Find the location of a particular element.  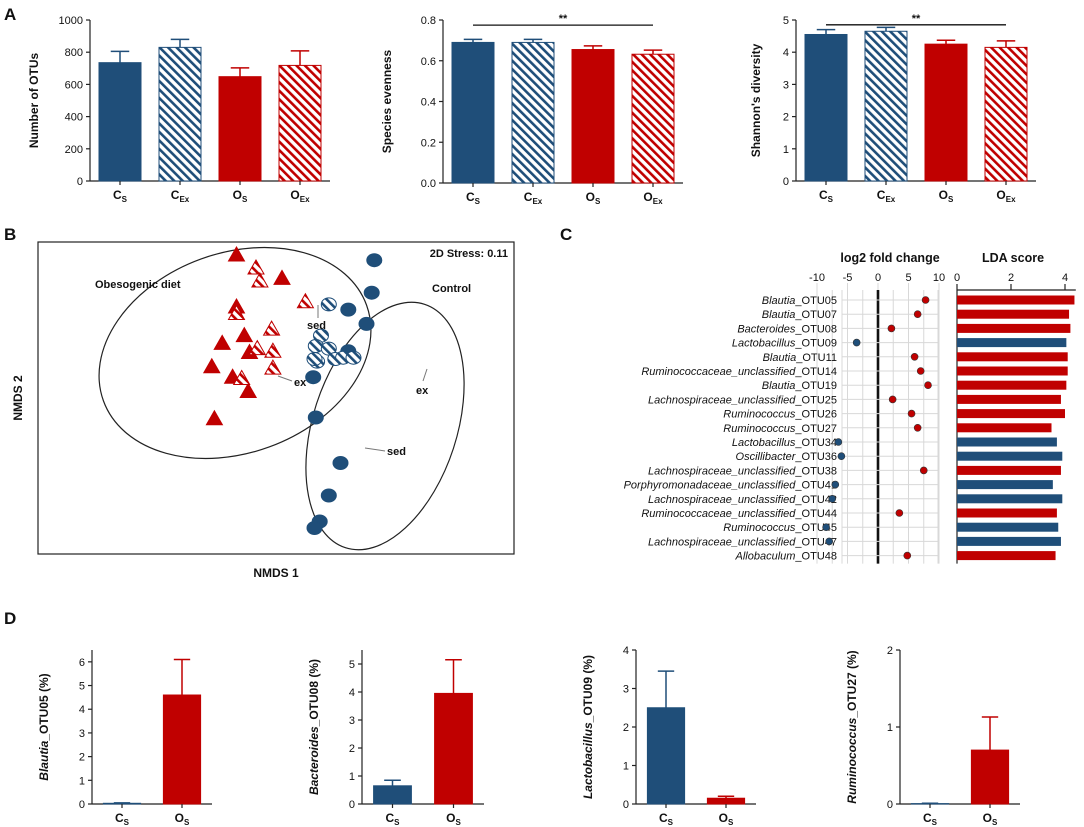

panel-label-b: B is located at coordinates (10, 234).